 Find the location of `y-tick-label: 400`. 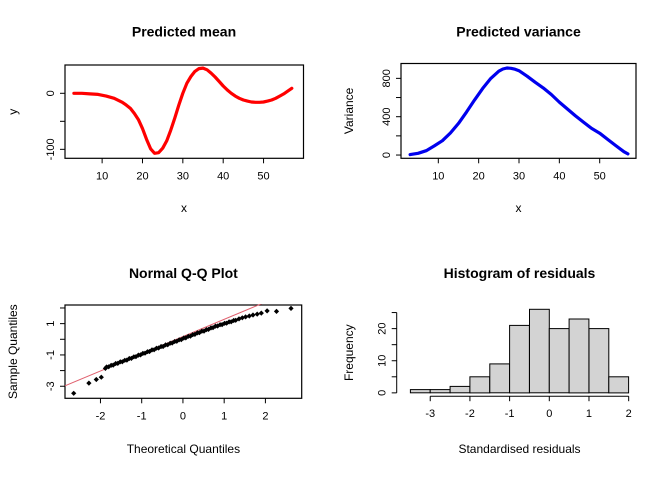

y-tick-label: 400 is located at coordinates (387, 117).